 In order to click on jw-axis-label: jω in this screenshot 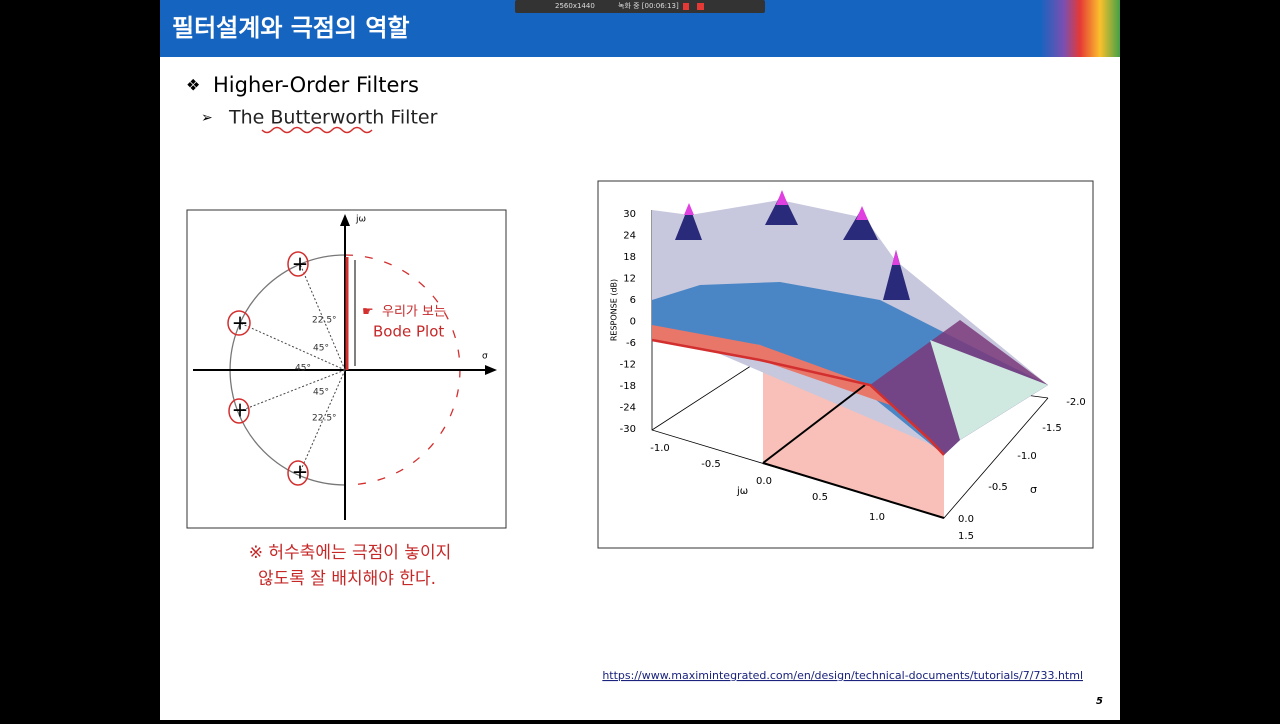, I will do `click(742, 491)`.